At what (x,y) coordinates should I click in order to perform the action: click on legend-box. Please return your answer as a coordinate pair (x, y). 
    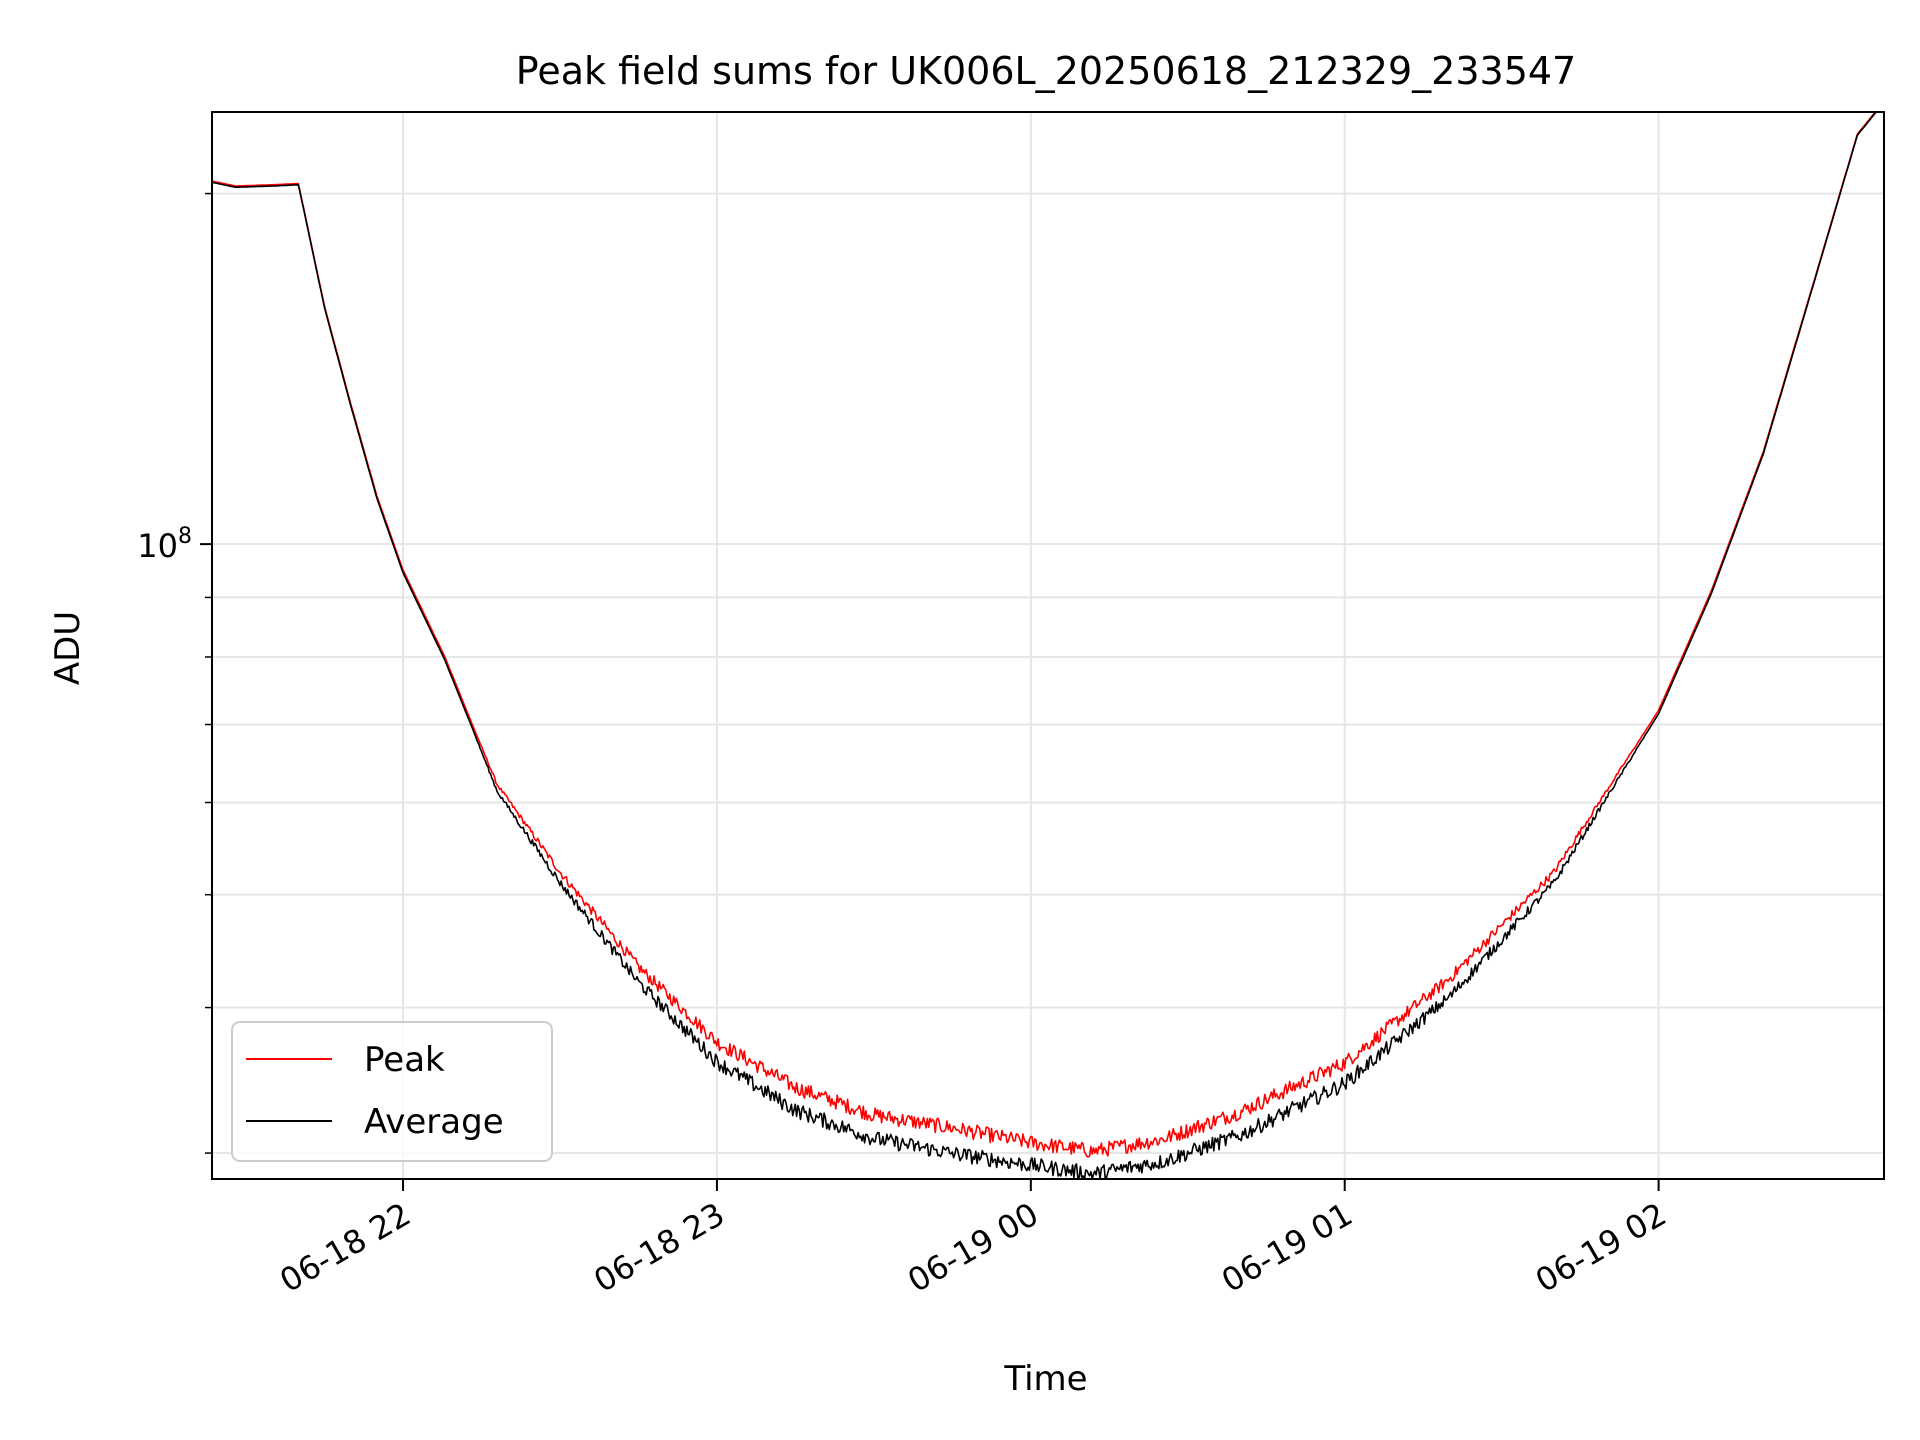
    Looking at the image, I should click on (392, 1091).